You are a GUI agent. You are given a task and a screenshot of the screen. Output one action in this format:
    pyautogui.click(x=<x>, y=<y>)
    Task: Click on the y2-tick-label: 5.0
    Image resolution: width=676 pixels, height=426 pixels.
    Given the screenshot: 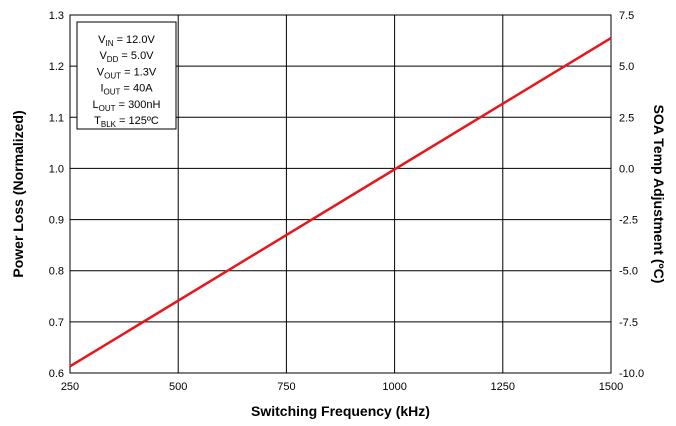 What is the action you would take?
    pyautogui.click(x=626, y=67)
    